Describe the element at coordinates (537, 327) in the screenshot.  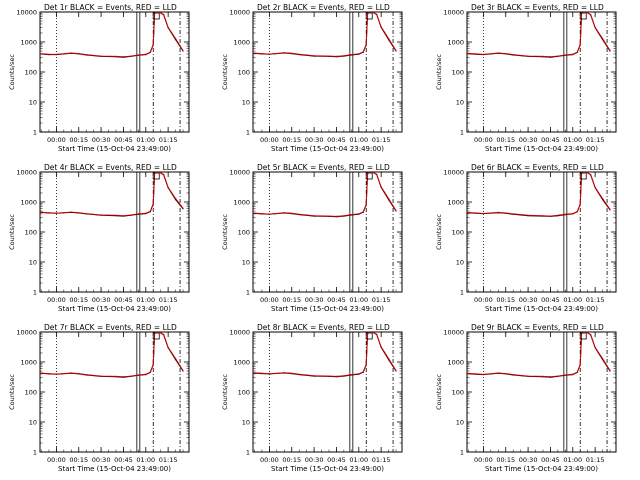
I see `chart-title: Det 9r BLACK = Events, RED = LLD` at that location.